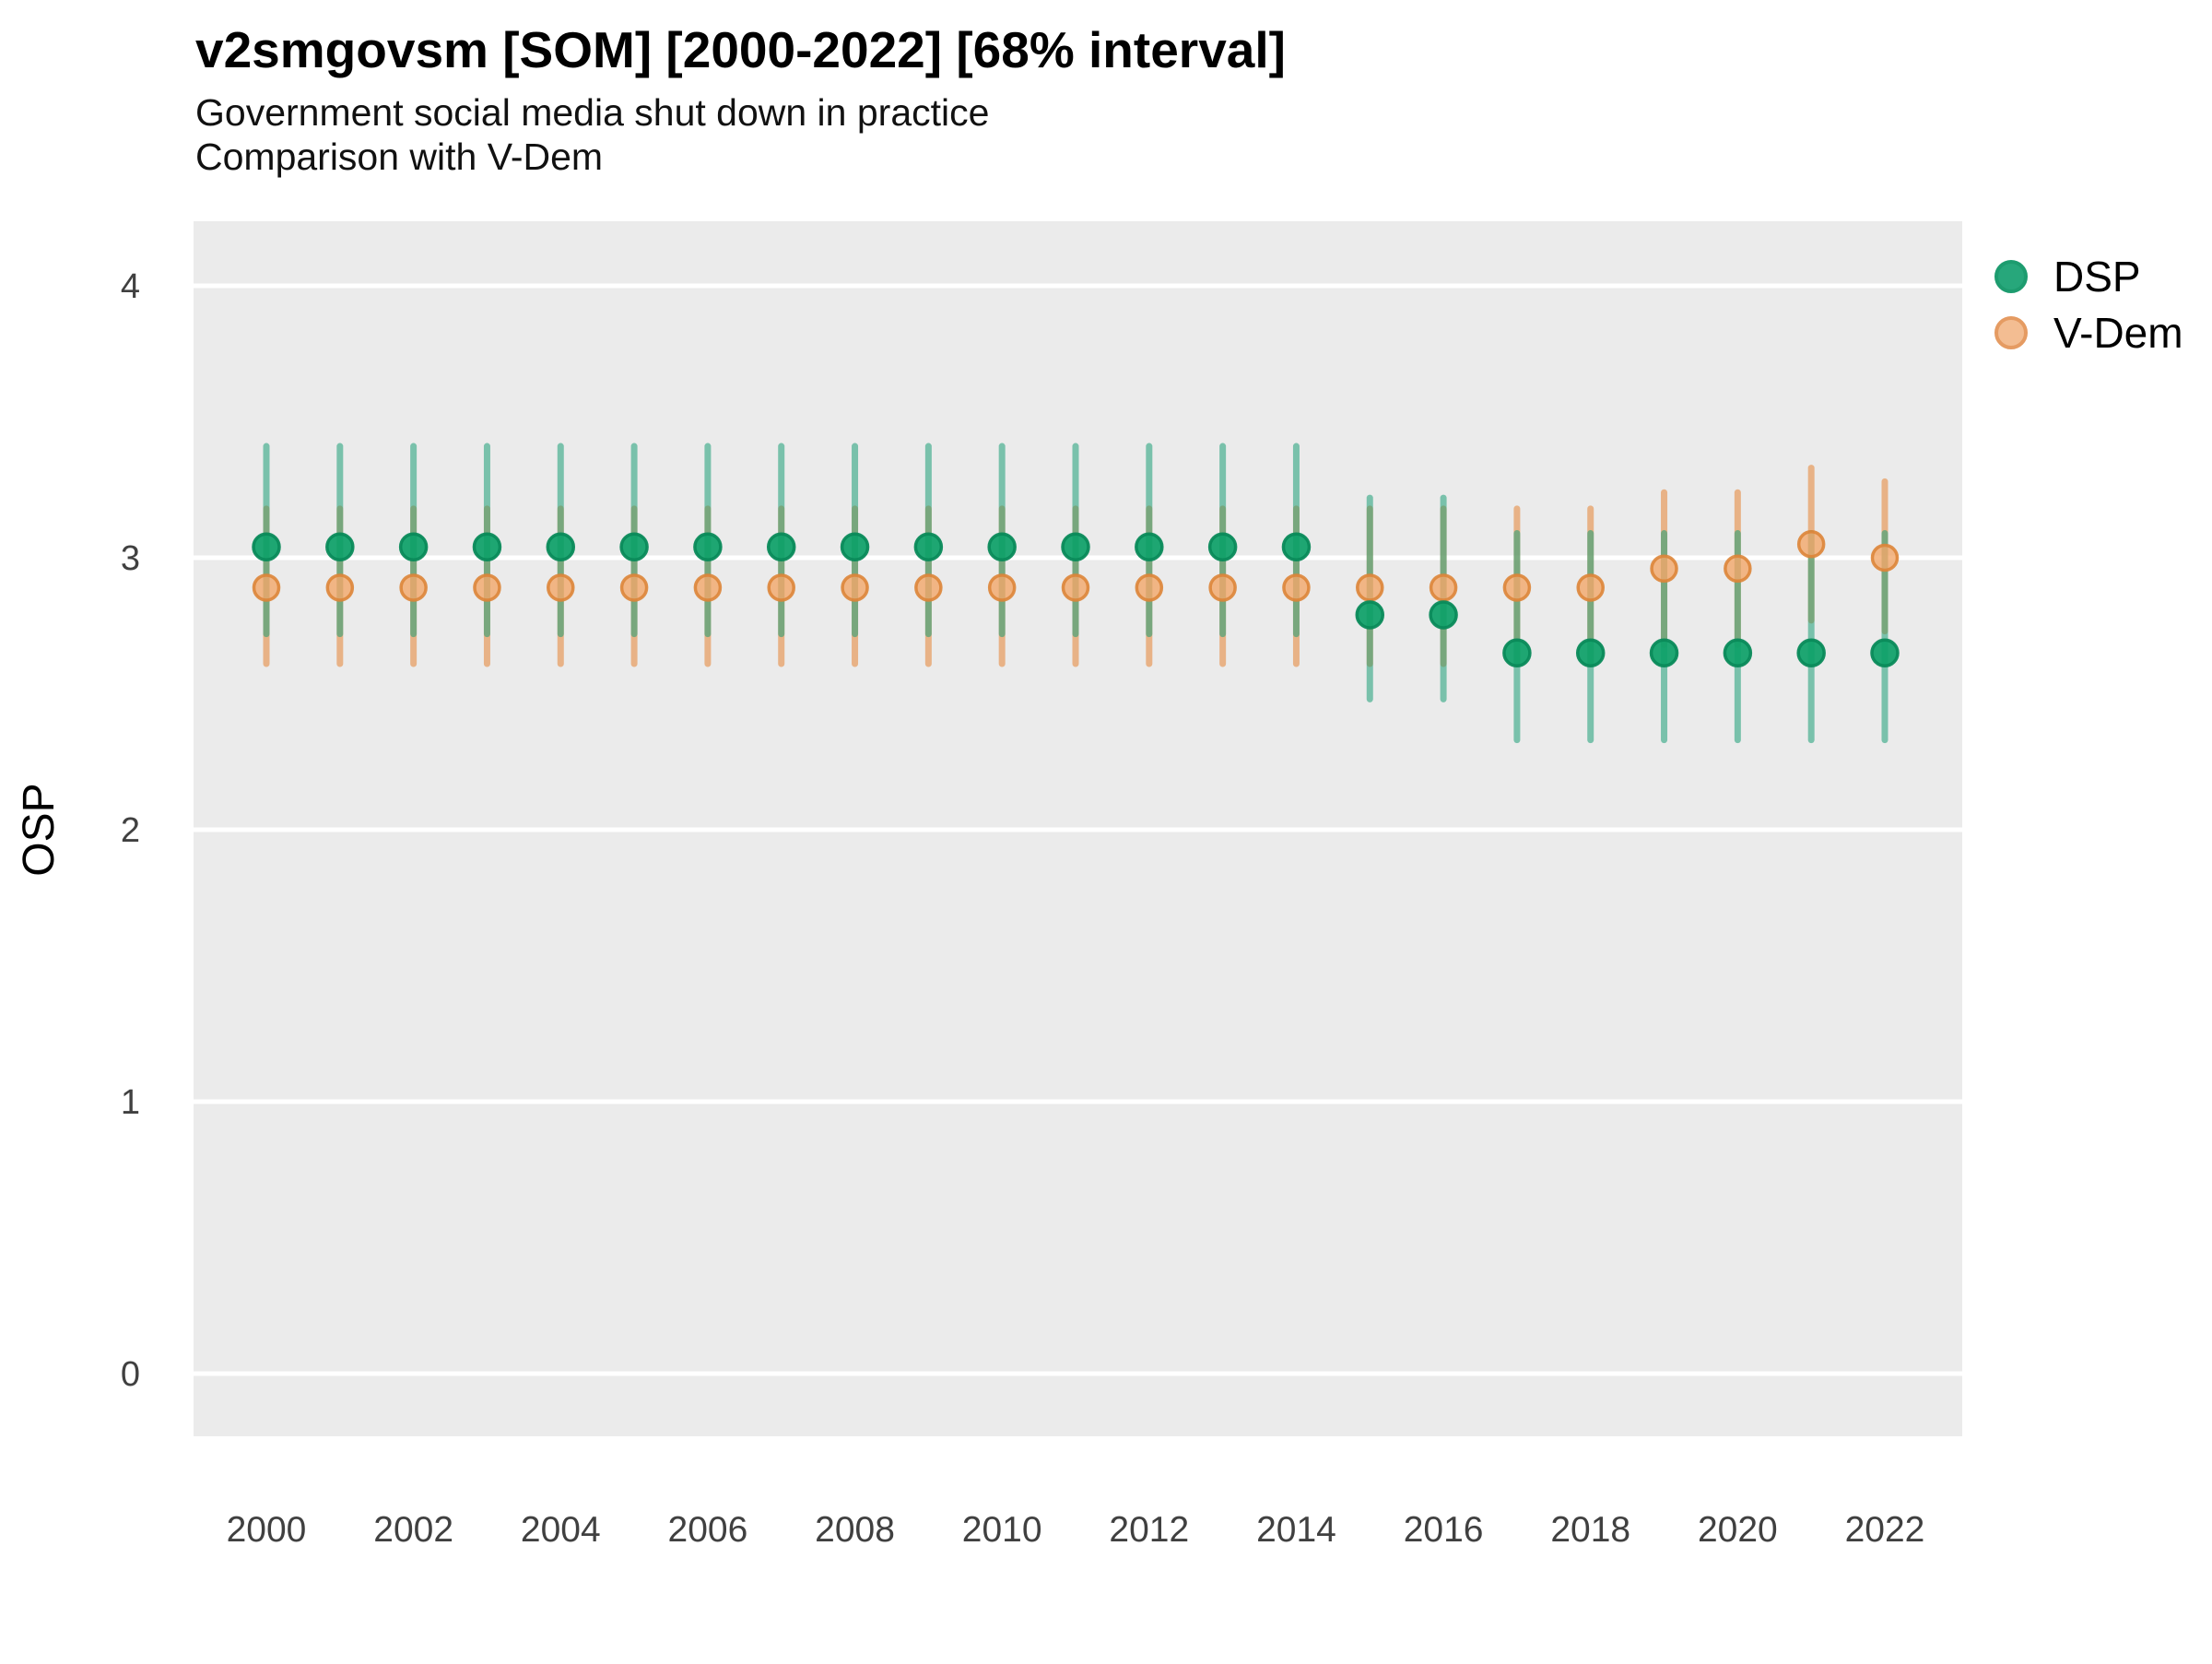 This screenshot has width=2212, height=1664. I want to click on dsp-point-2011, so click(1075, 546).